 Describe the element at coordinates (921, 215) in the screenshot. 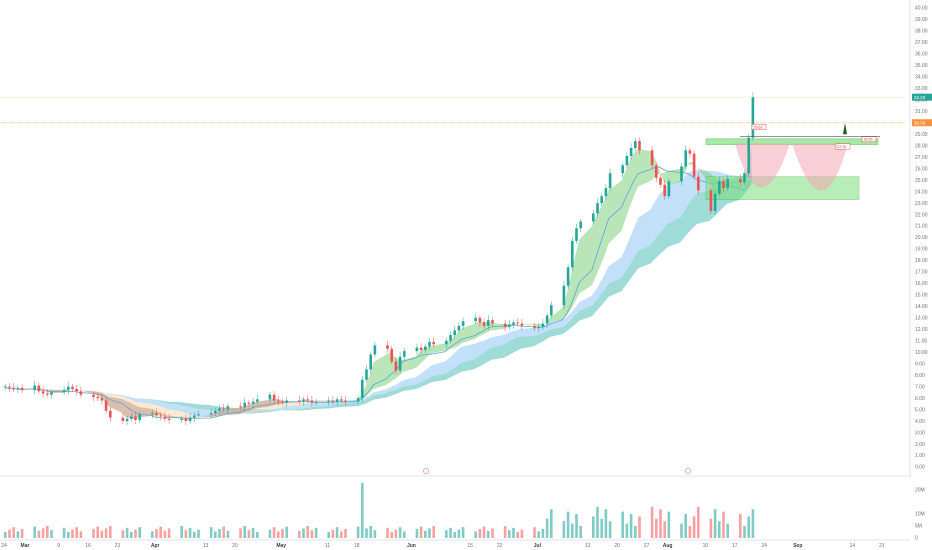

I see `y-tick-label: 22.00` at that location.